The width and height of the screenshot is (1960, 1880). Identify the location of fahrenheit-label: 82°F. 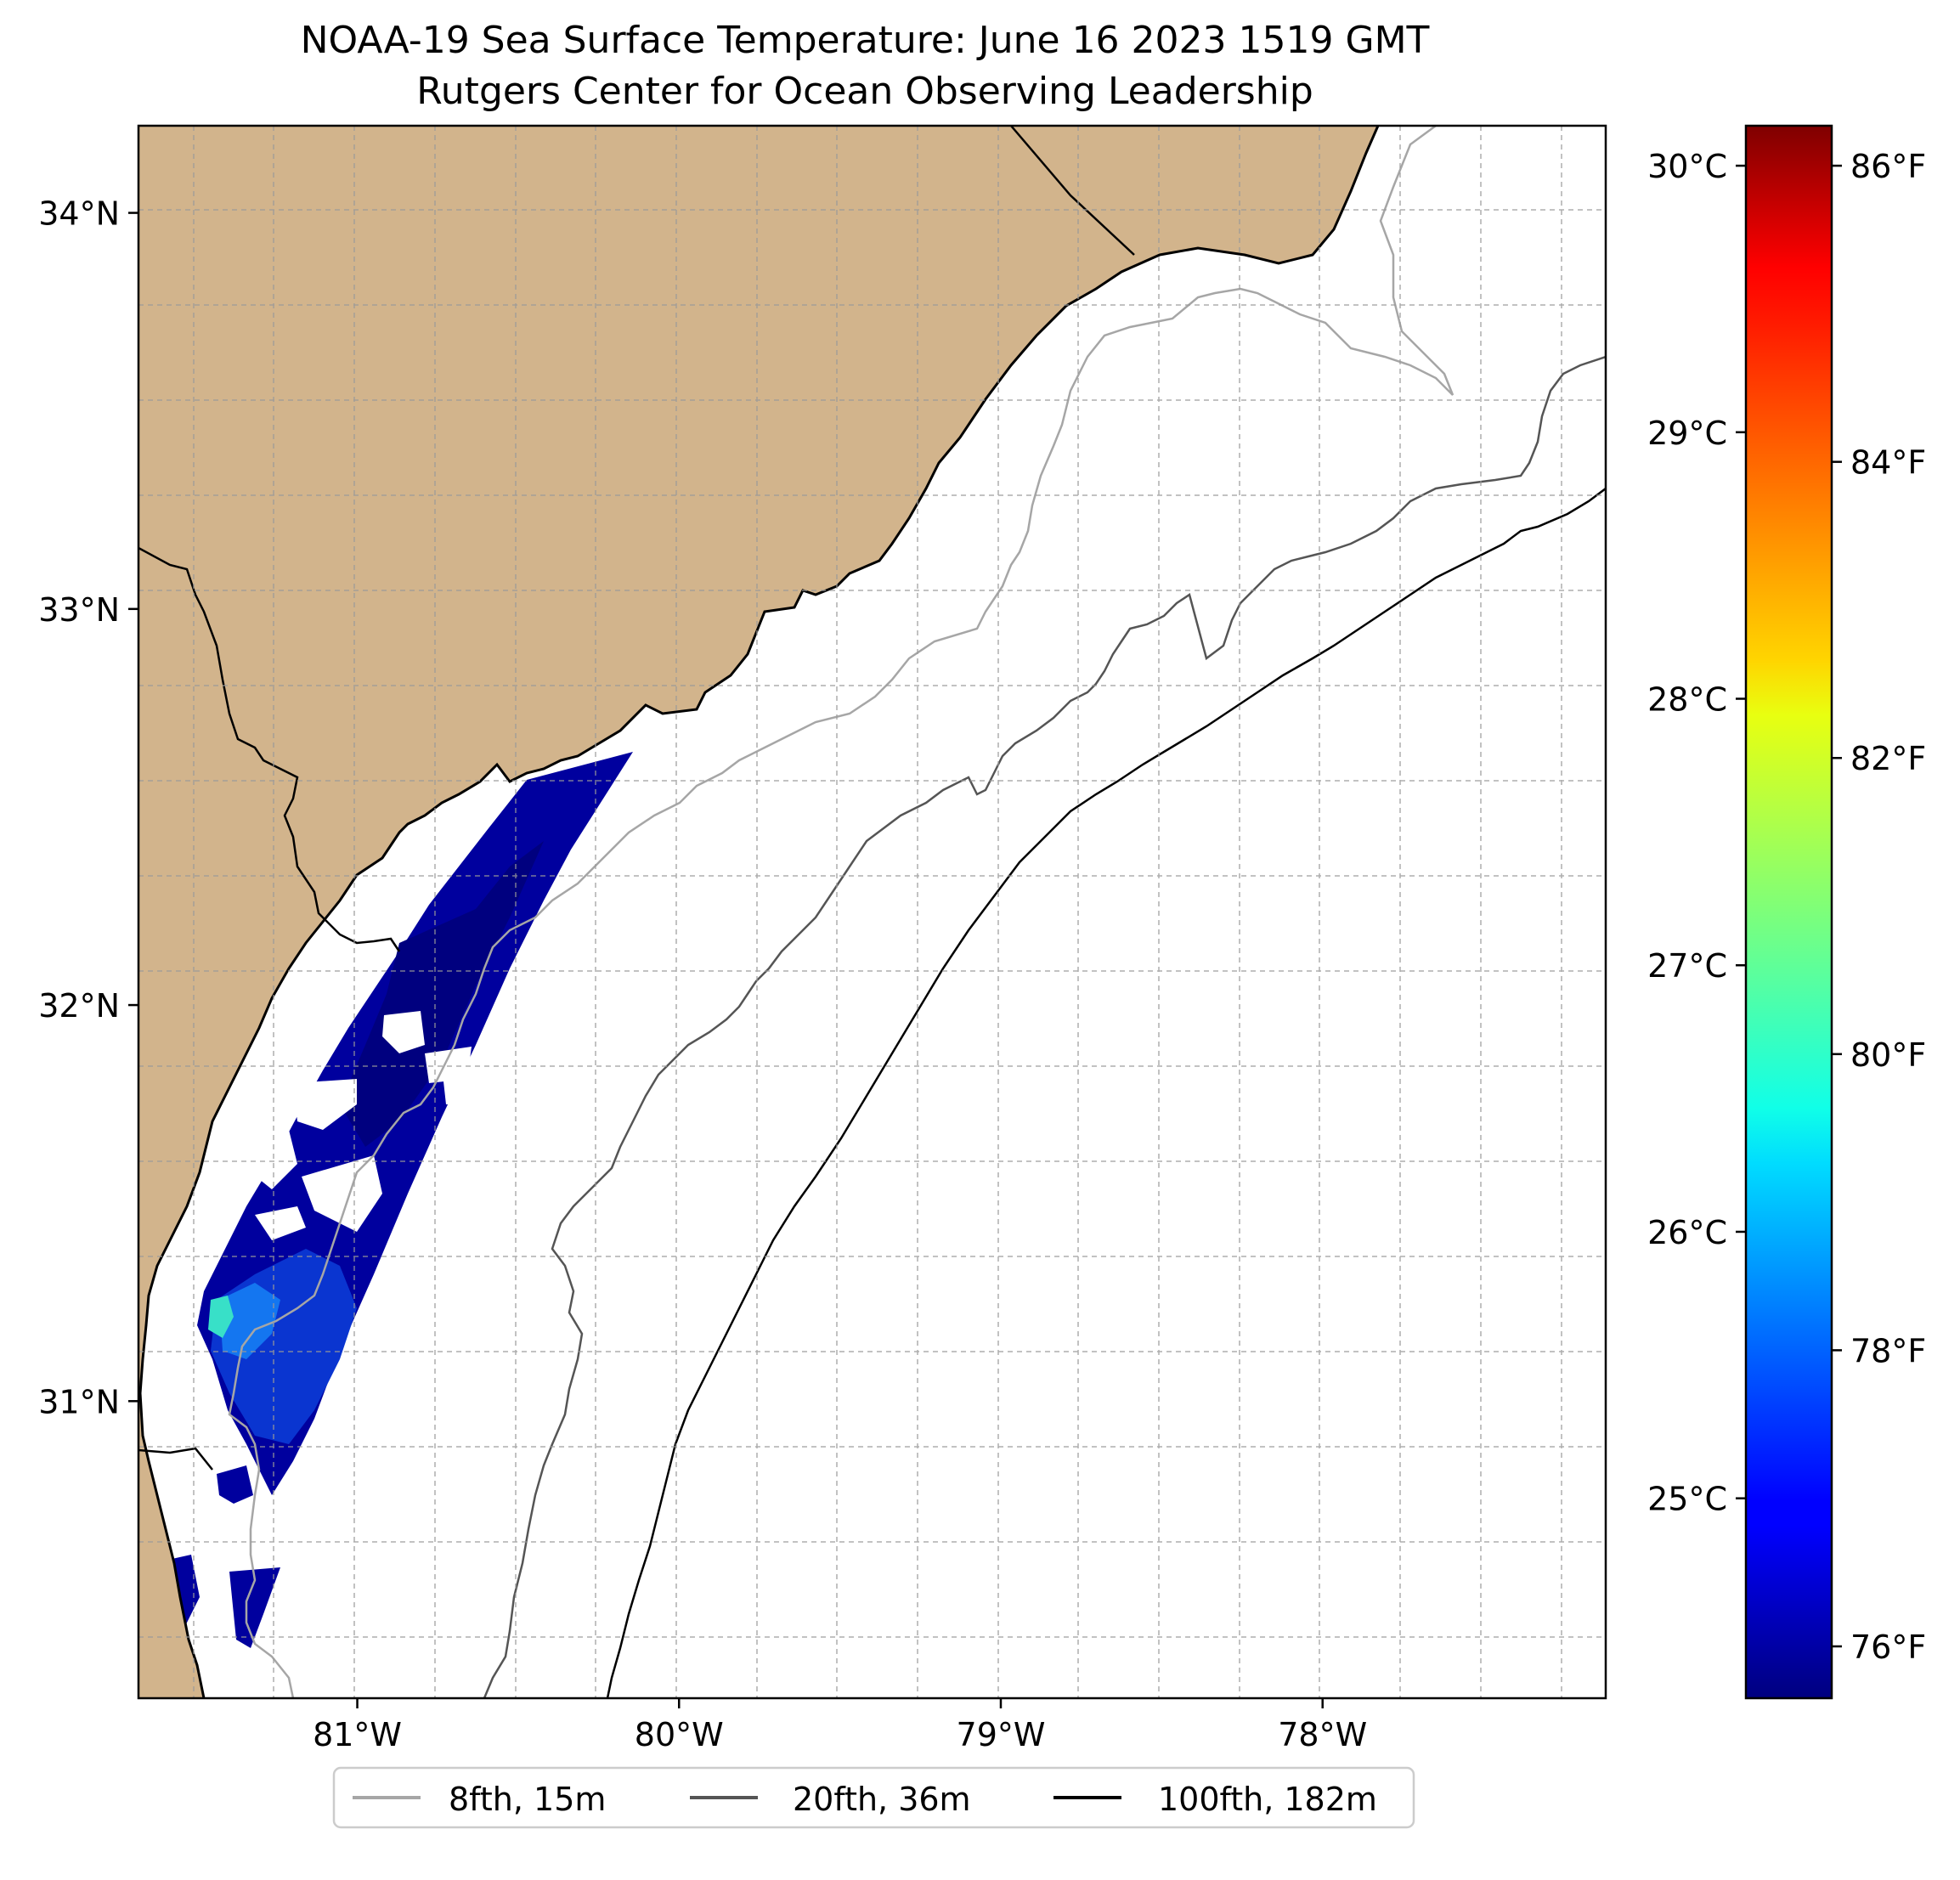
(1888, 759).